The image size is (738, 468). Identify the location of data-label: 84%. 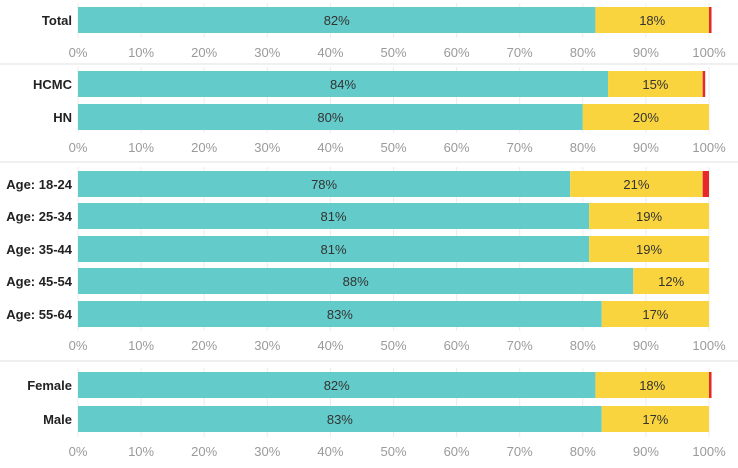
(343, 84).